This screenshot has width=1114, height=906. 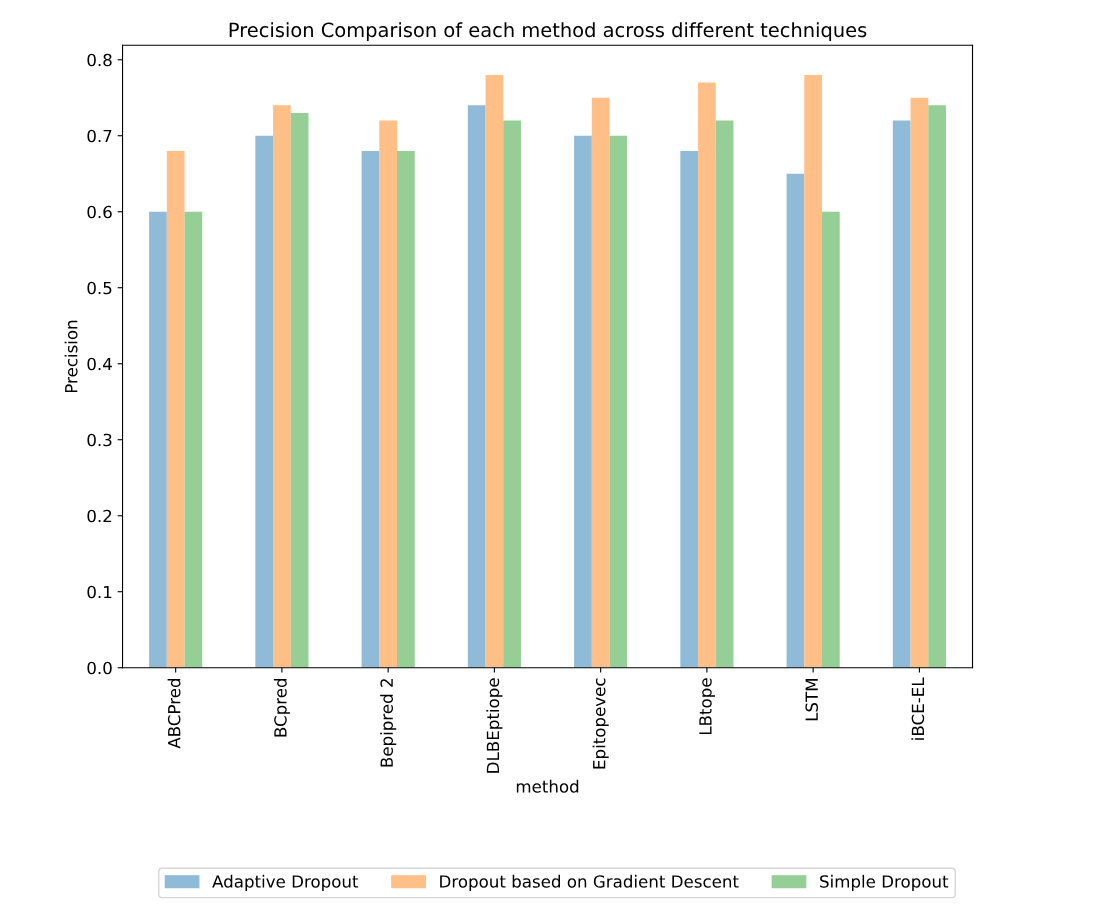 What do you see at coordinates (281, 707) in the screenshot?
I see `x-tick-label: BCpred` at bounding box center [281, 707].